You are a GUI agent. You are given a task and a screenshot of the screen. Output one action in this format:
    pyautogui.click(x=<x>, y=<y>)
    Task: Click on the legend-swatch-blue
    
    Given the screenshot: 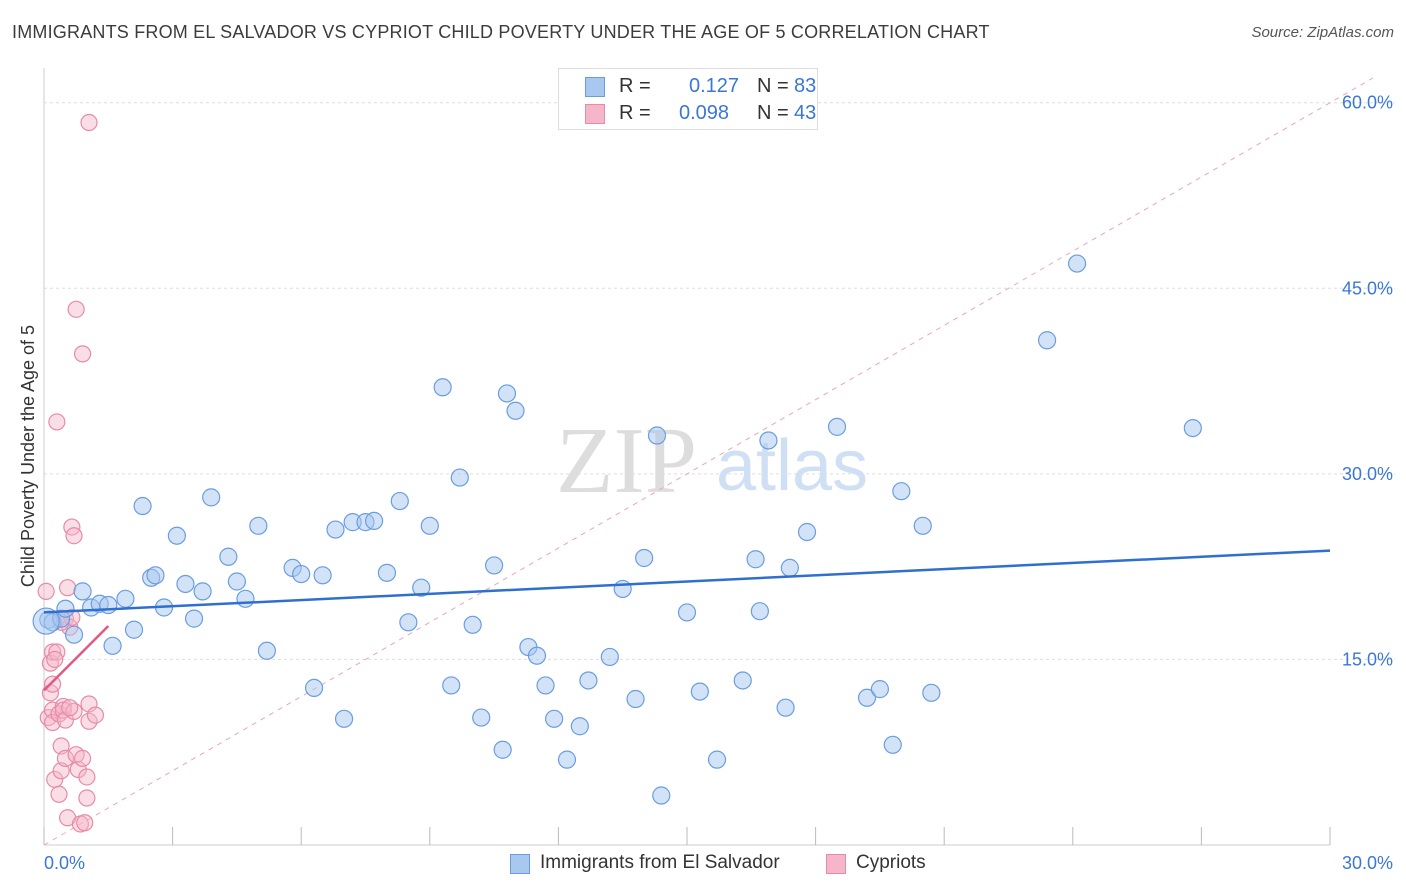 What is the action you would take?
    pyautogui.click(x=595, y=87)
    